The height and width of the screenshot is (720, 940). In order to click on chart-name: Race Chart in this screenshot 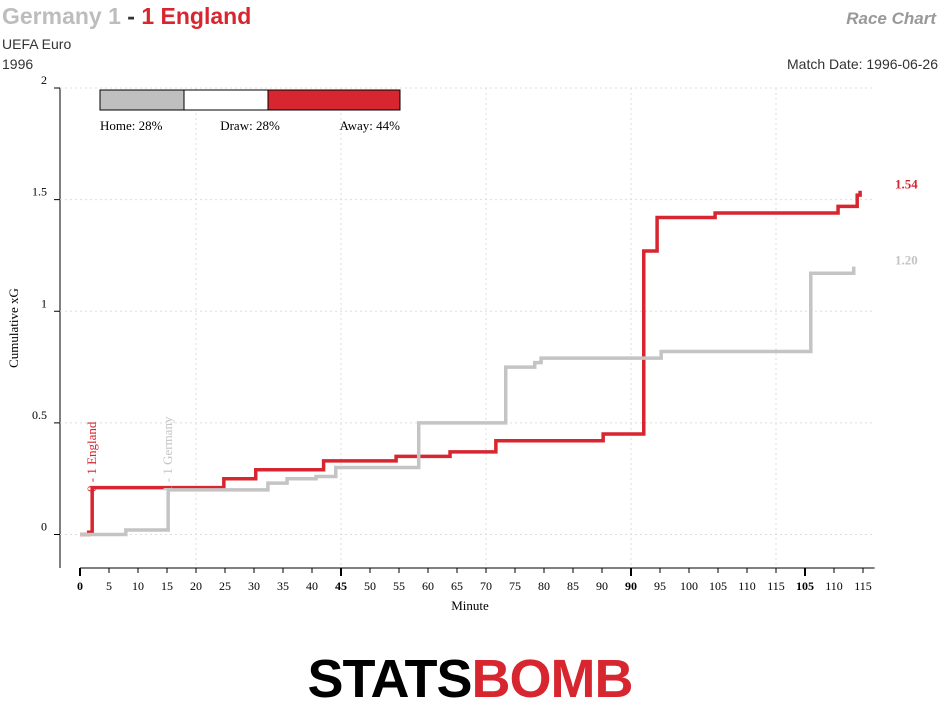, I will do `click(891, 18)`.